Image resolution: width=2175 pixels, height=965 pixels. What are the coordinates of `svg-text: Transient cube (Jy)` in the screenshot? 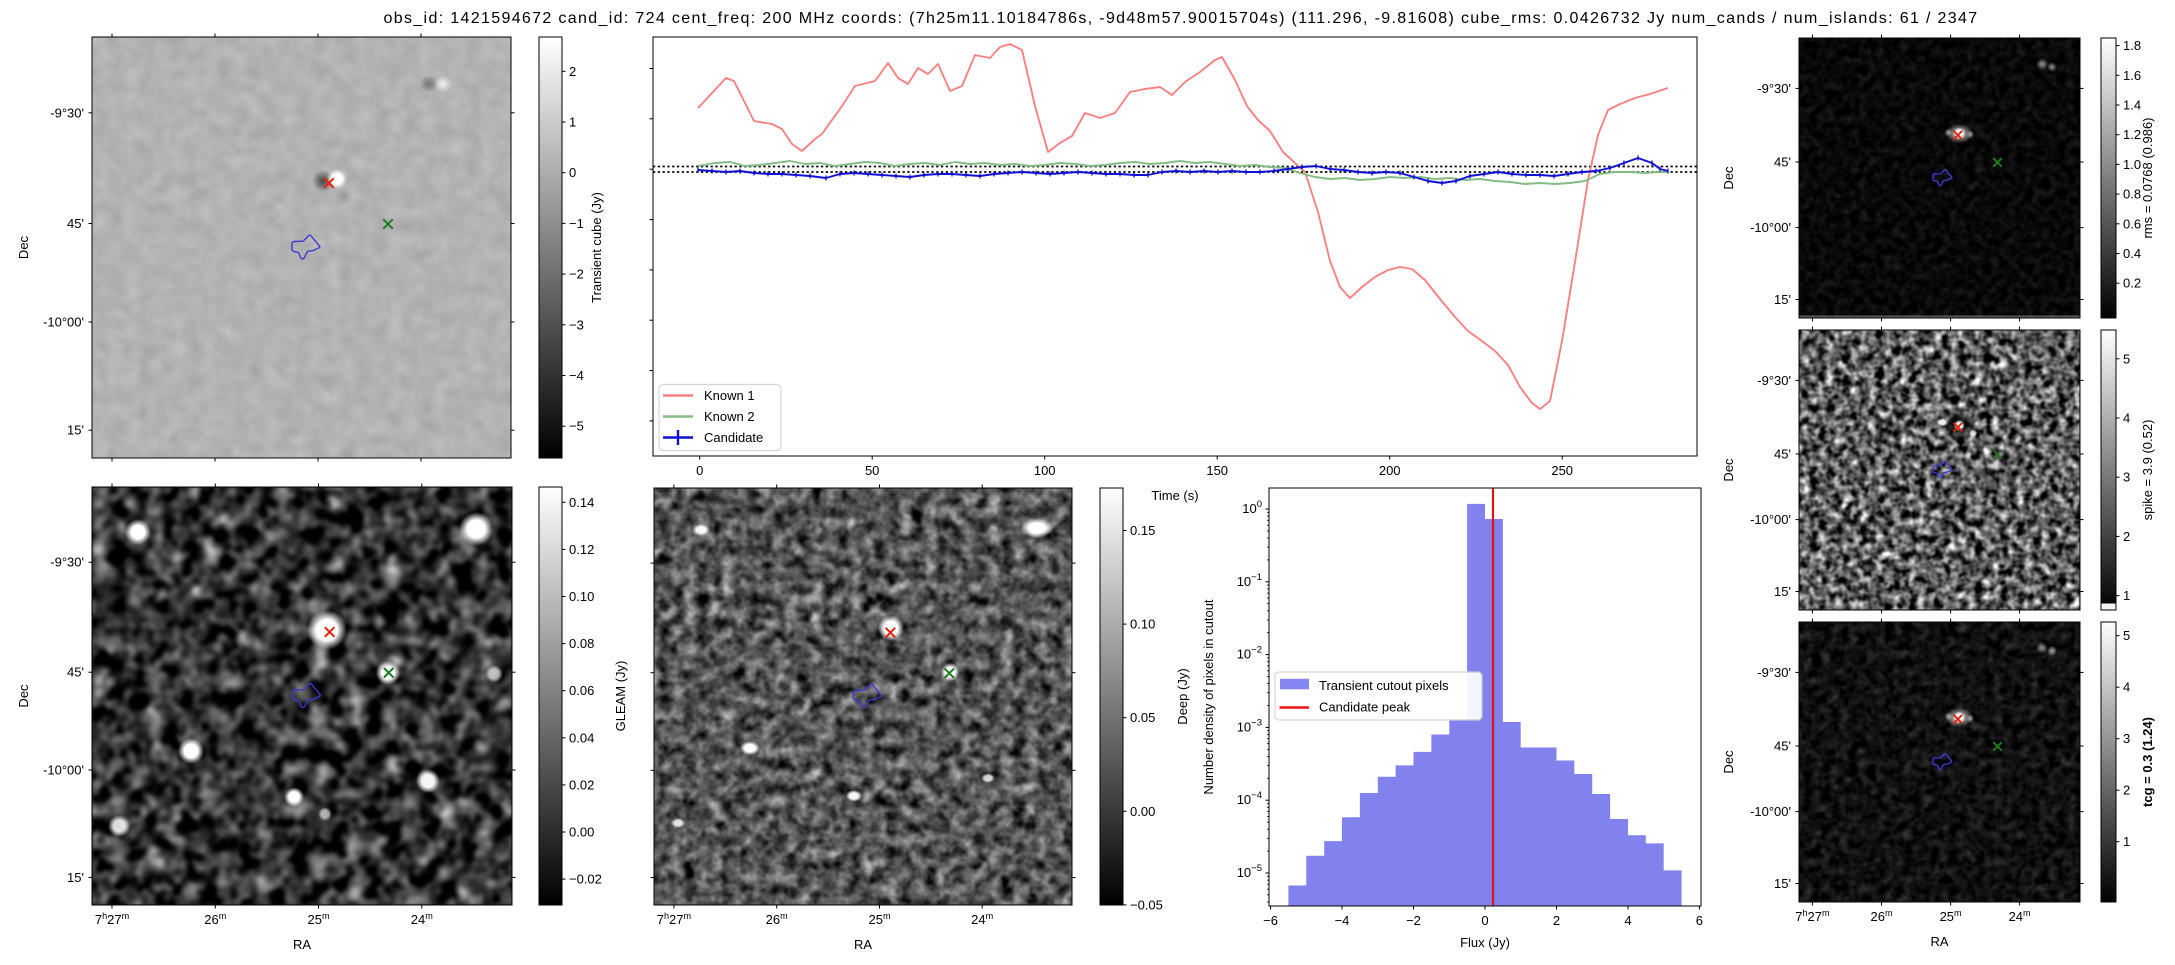 It's located at (596, 247).